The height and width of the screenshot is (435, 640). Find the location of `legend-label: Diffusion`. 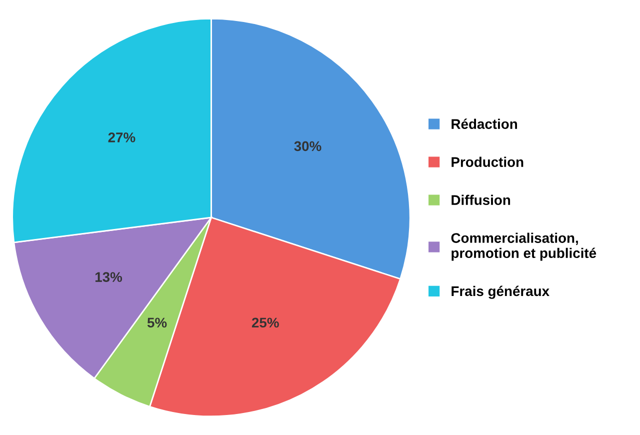

legend-label: Diffusion is located at coordinates (481, 199).